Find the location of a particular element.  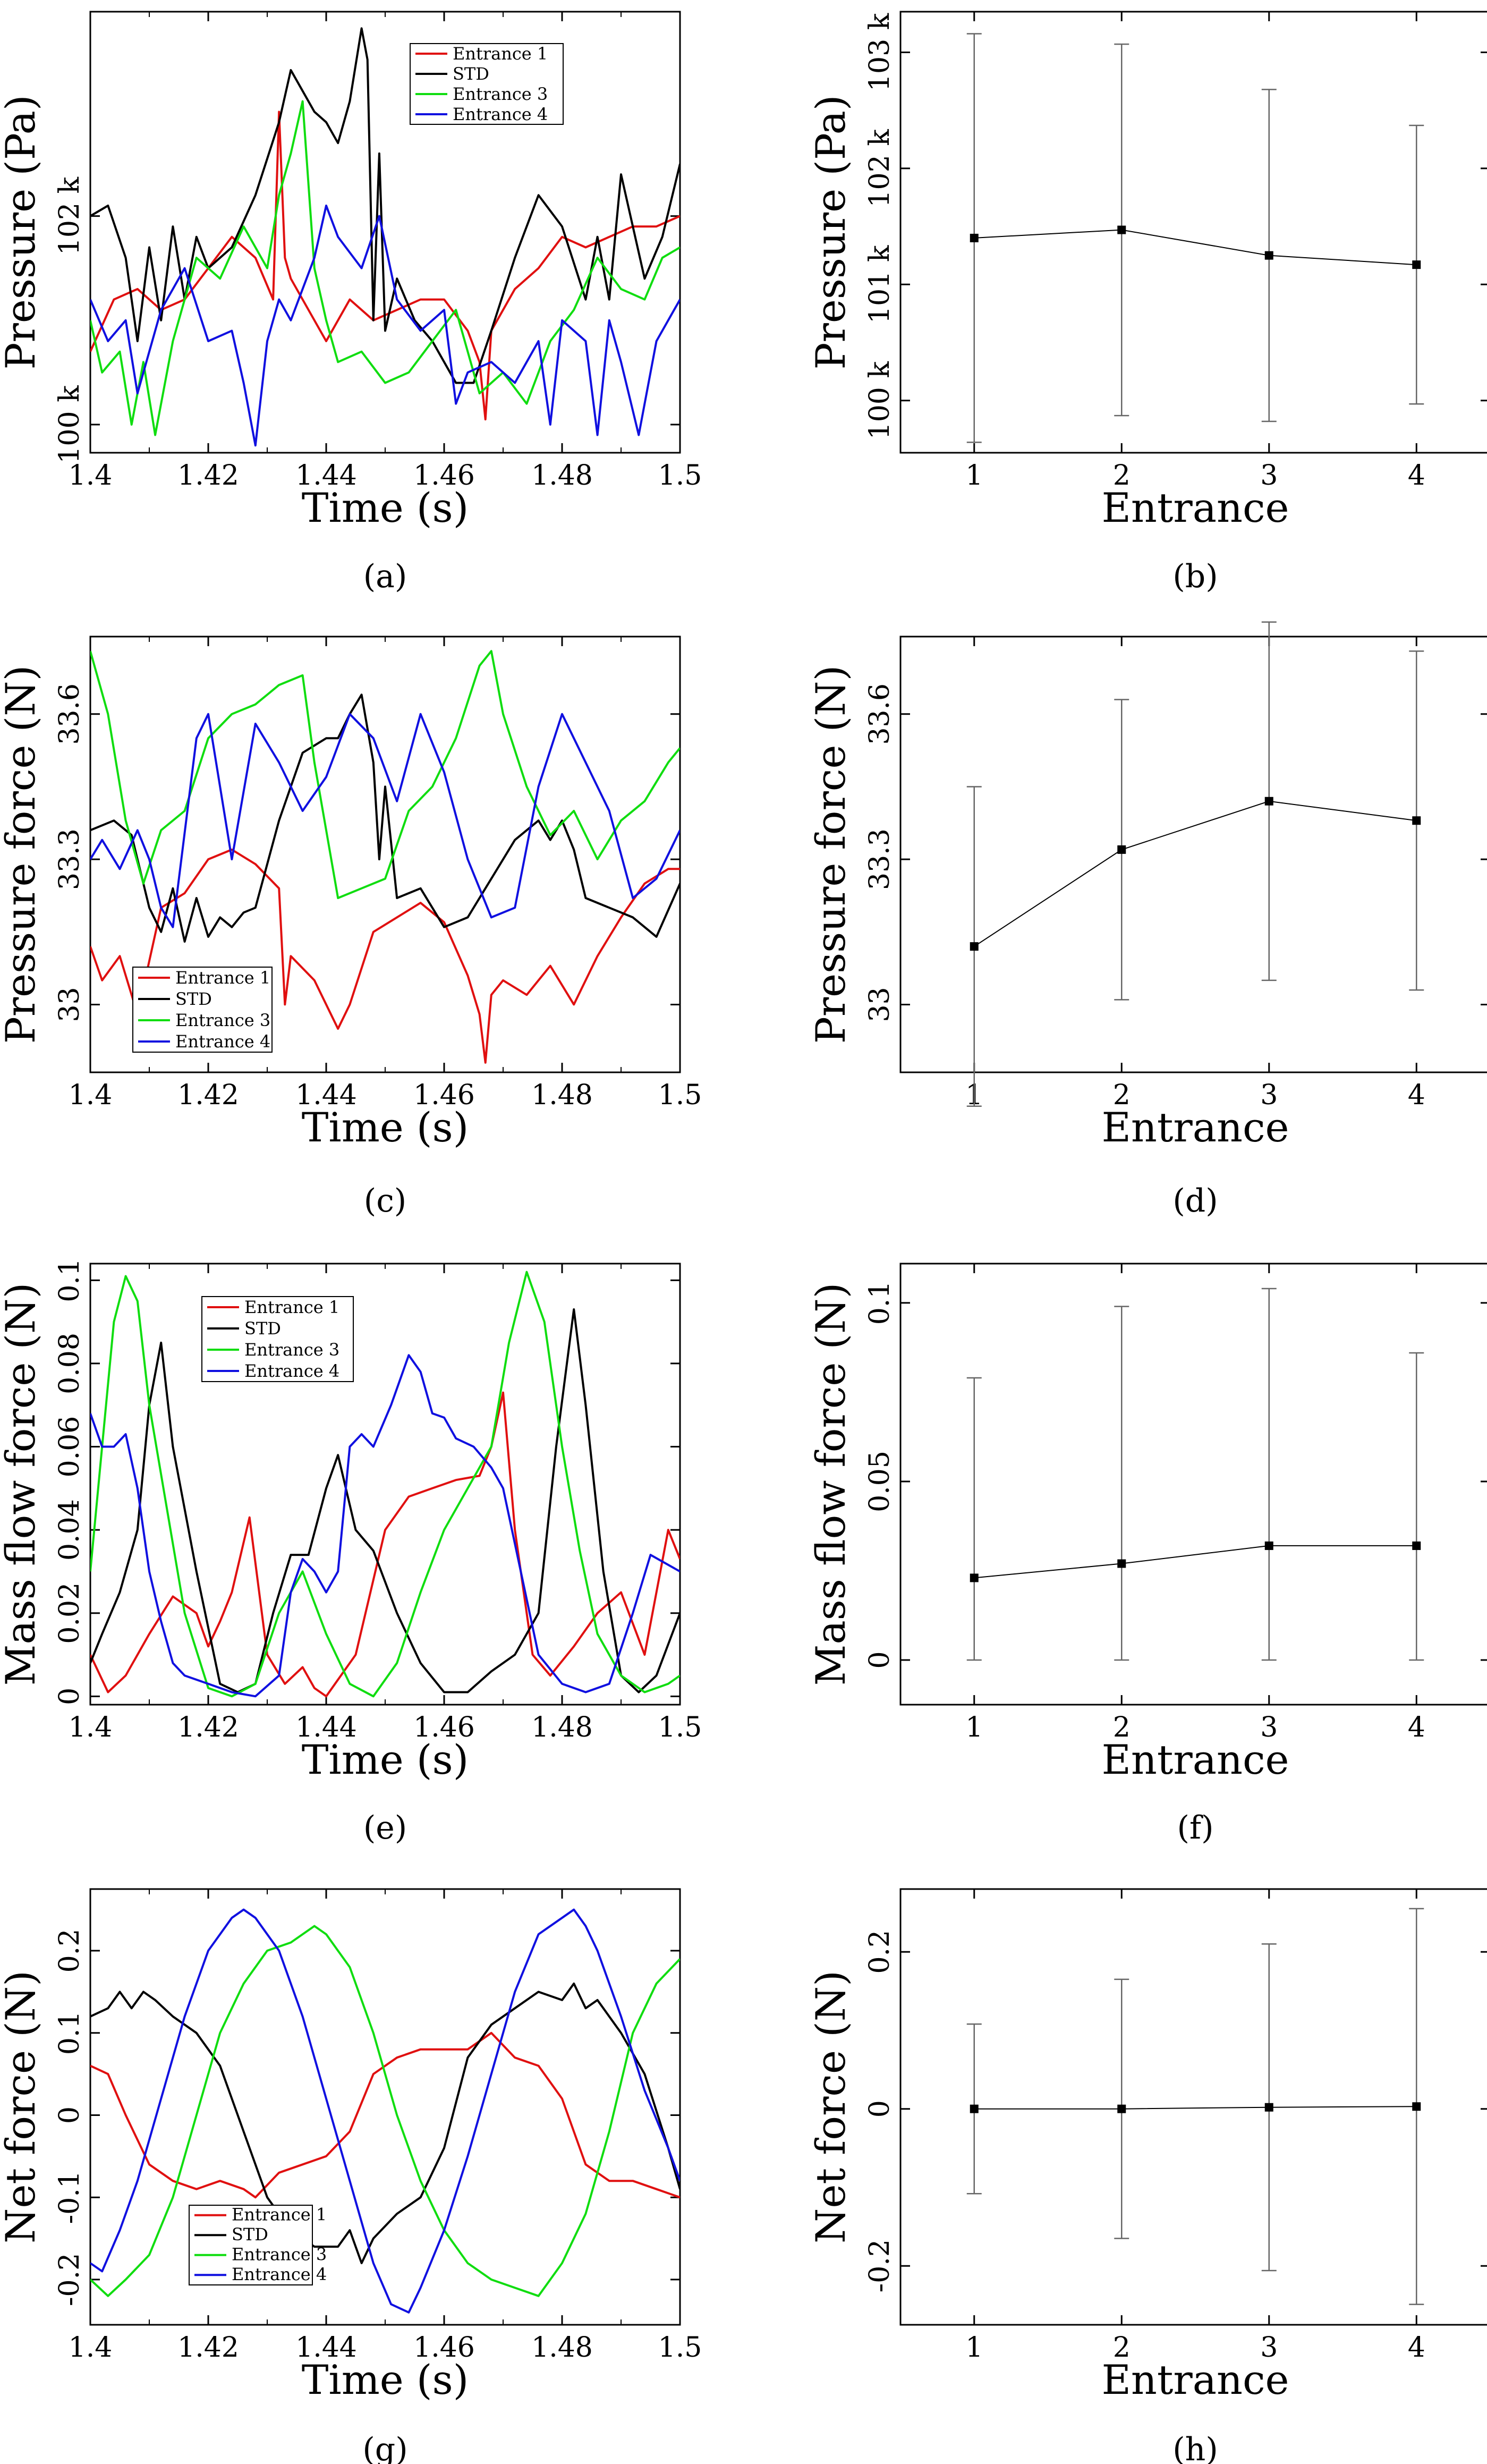

y-tick-label: 0.05 is located at coordinates (880, 1481).